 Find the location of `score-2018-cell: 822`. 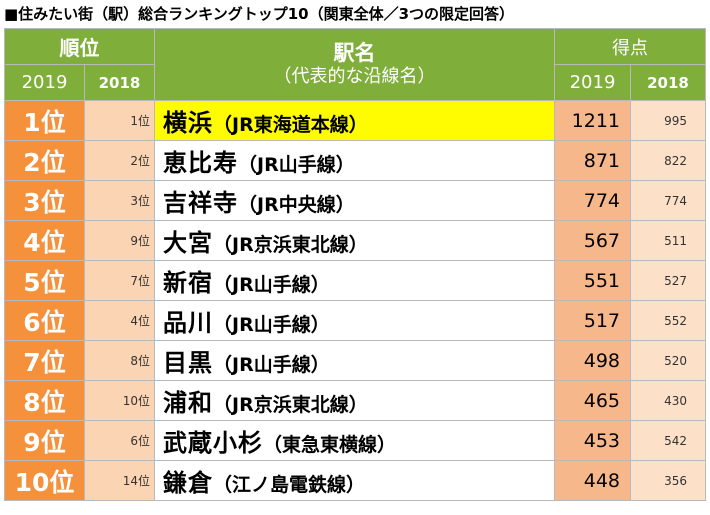

score-2018-cell: 822 is located at coordinates (668, 160).